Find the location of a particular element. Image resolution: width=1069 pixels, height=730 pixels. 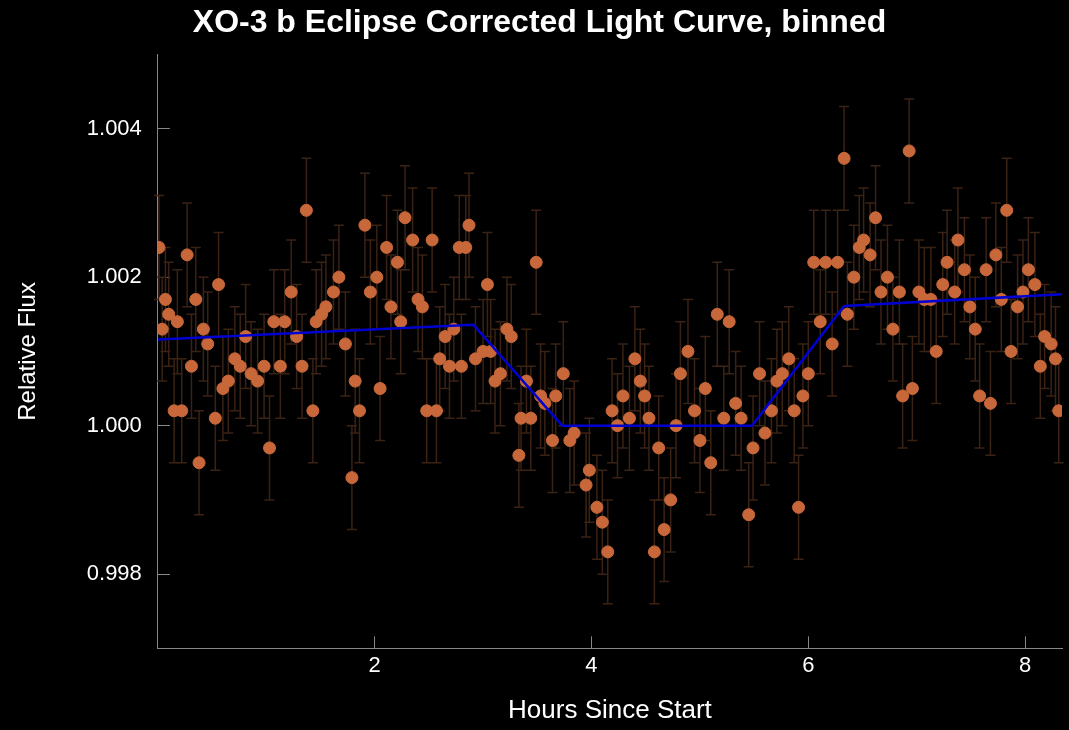

x-tick-label: 6 is located at coordinates (808, 664).